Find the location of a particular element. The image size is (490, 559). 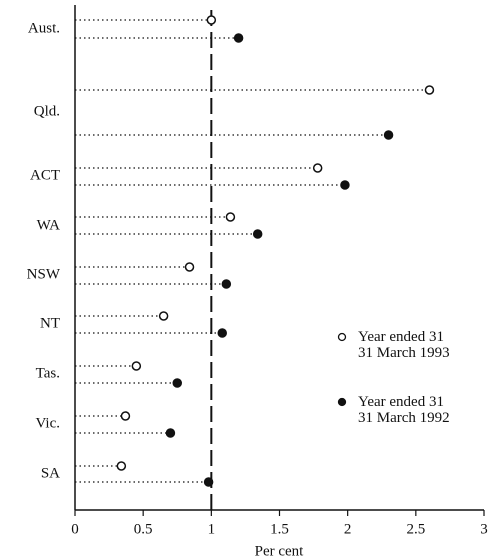

category-label: Aust. is located at coordinates (44, 28).